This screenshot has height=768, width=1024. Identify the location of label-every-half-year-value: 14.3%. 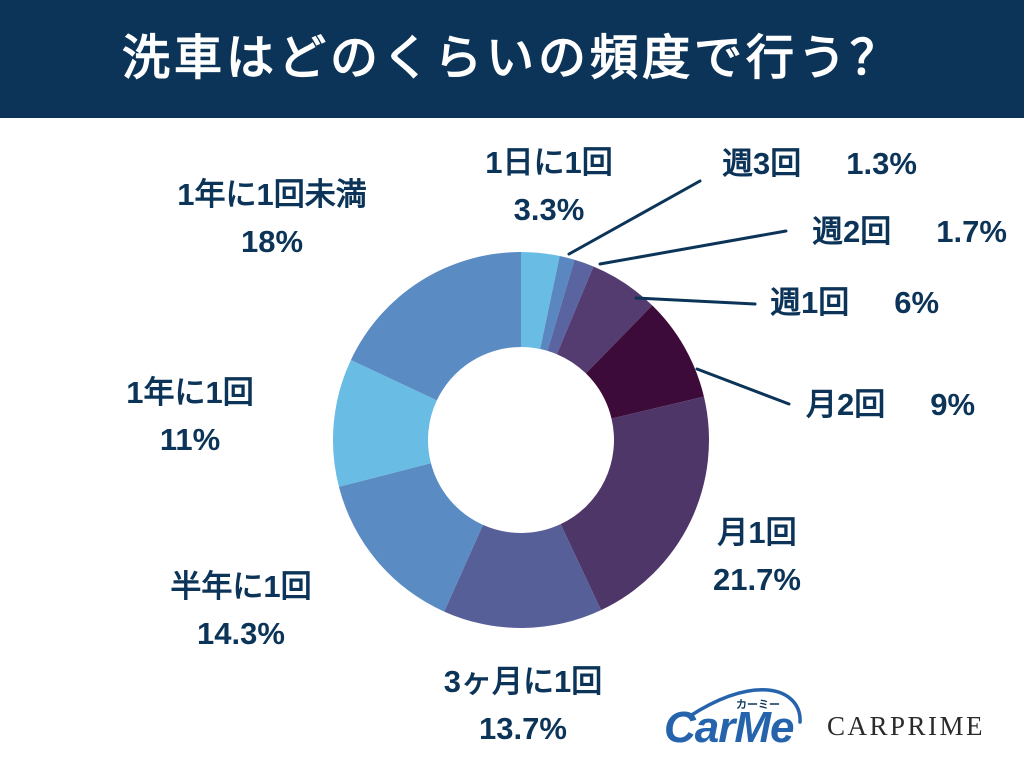
(241, 633).